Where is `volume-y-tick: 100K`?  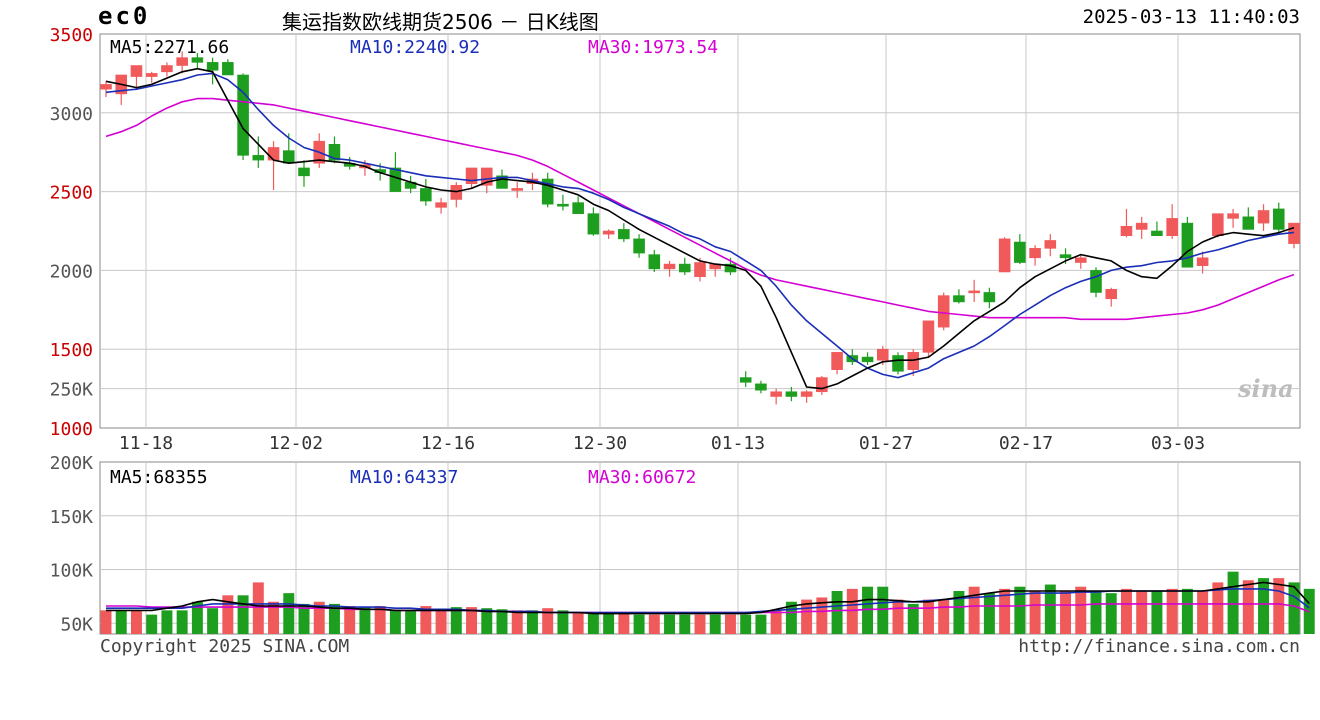
volume-y-tick: 100K is located at coordinates (72, 571).